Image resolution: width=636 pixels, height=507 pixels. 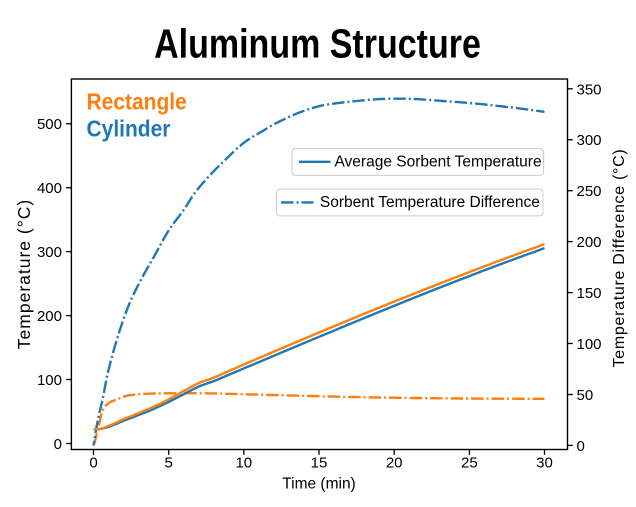 I want to click on svg-text: Sorbent Temperature Difference, so click(x=430, y=202).